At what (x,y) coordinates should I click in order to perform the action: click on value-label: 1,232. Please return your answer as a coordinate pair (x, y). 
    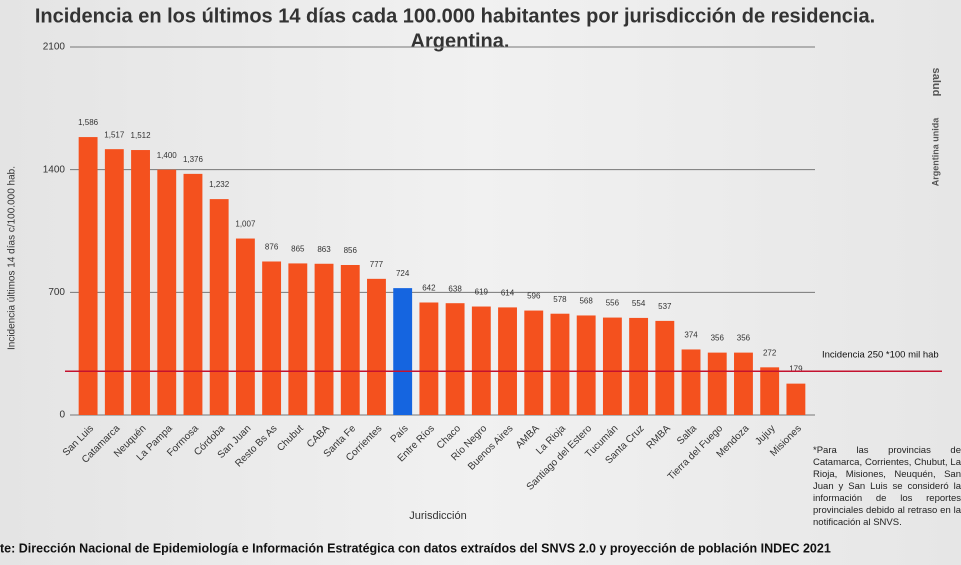
    Looking at the image, I should click on (219, 184).